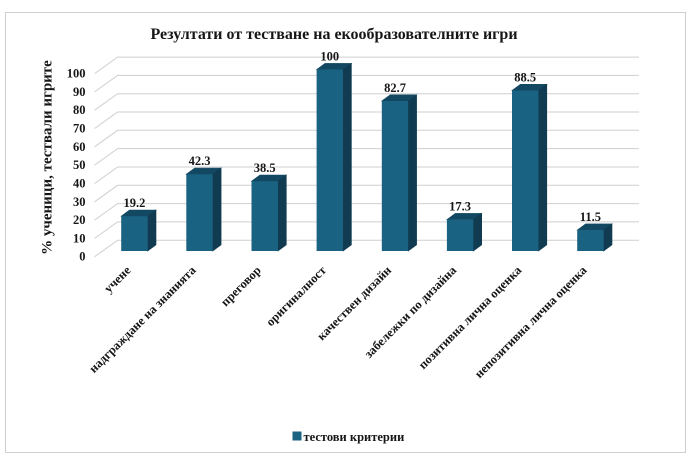 The image size is (692, 465). Describe the element at coordinates (79, 92) in the screenshot. I see `svg-text: 90` at that location.